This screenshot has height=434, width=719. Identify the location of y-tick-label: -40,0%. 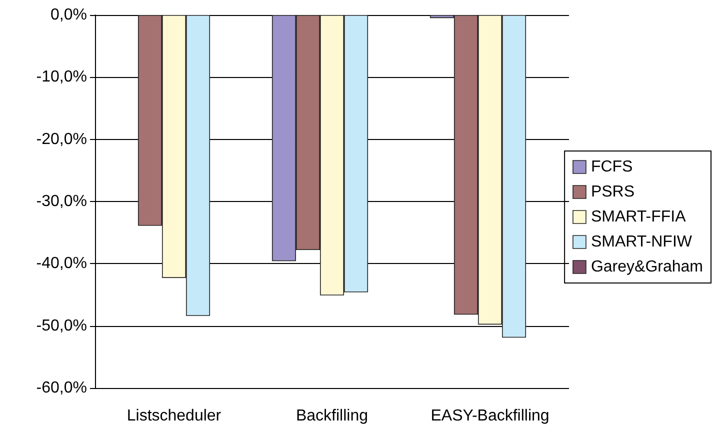
(61, 263).